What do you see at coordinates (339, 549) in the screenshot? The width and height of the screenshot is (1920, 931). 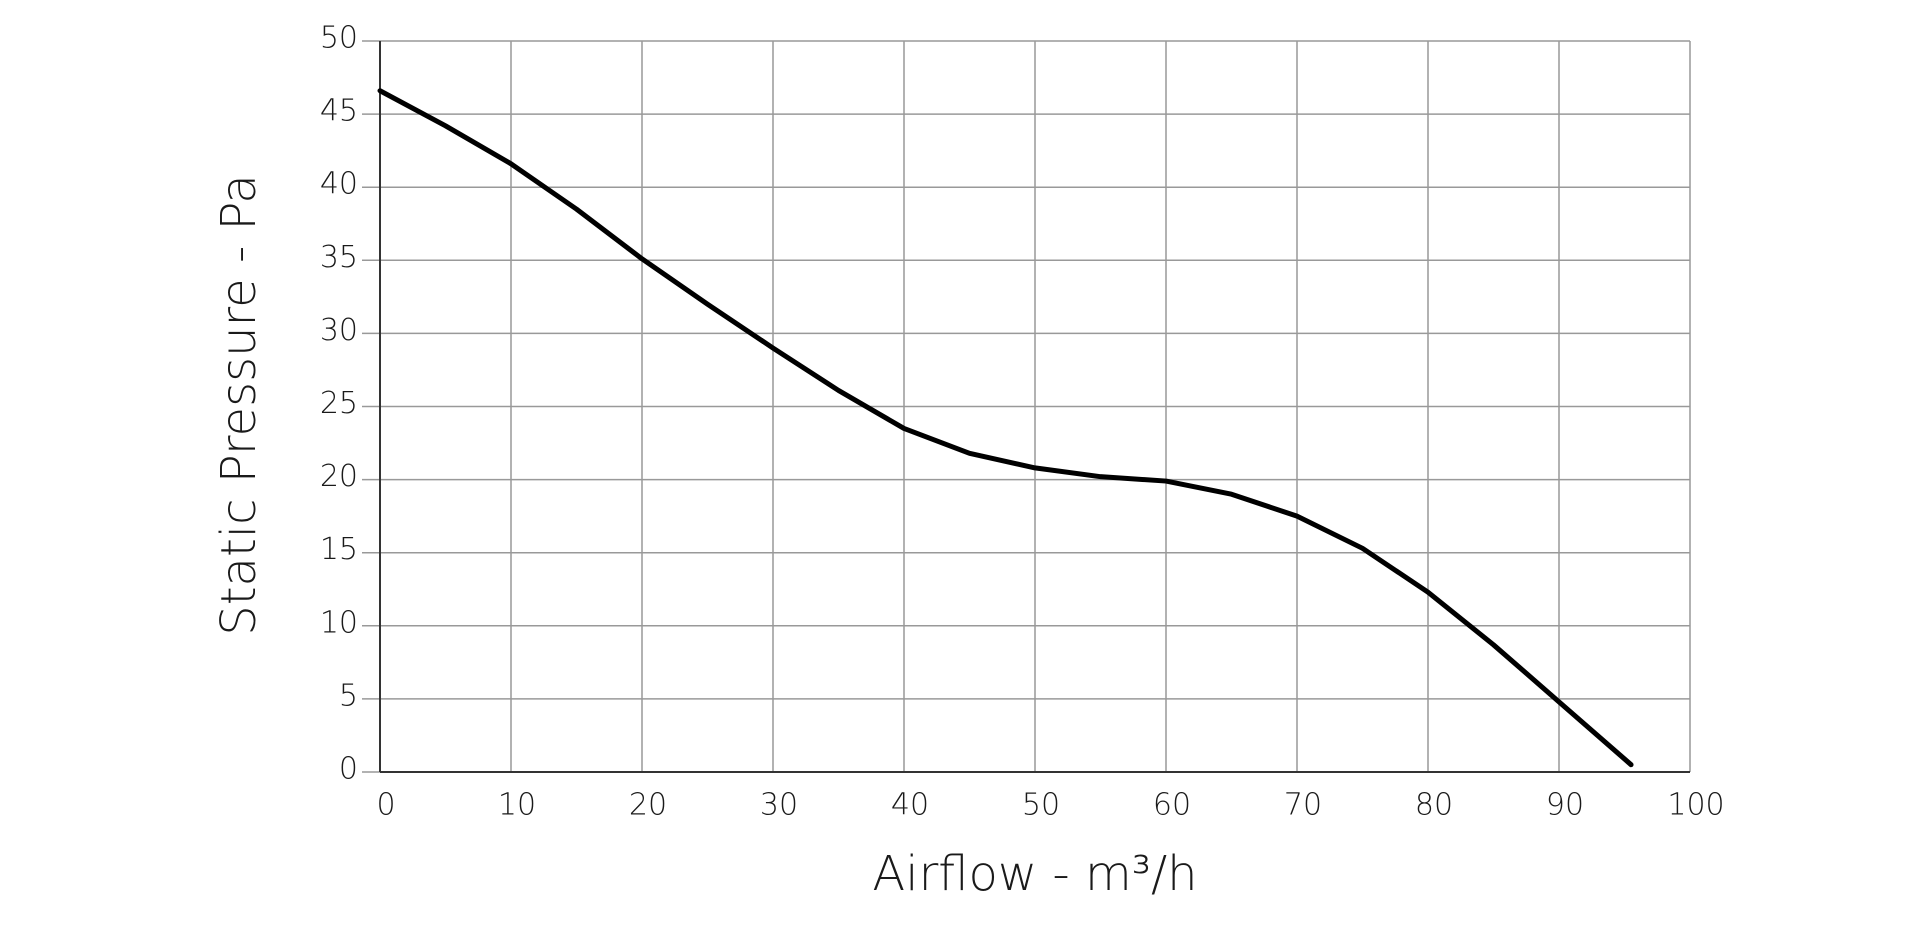 I see `y-tick-label: 15` at bounding box center [339, 549].